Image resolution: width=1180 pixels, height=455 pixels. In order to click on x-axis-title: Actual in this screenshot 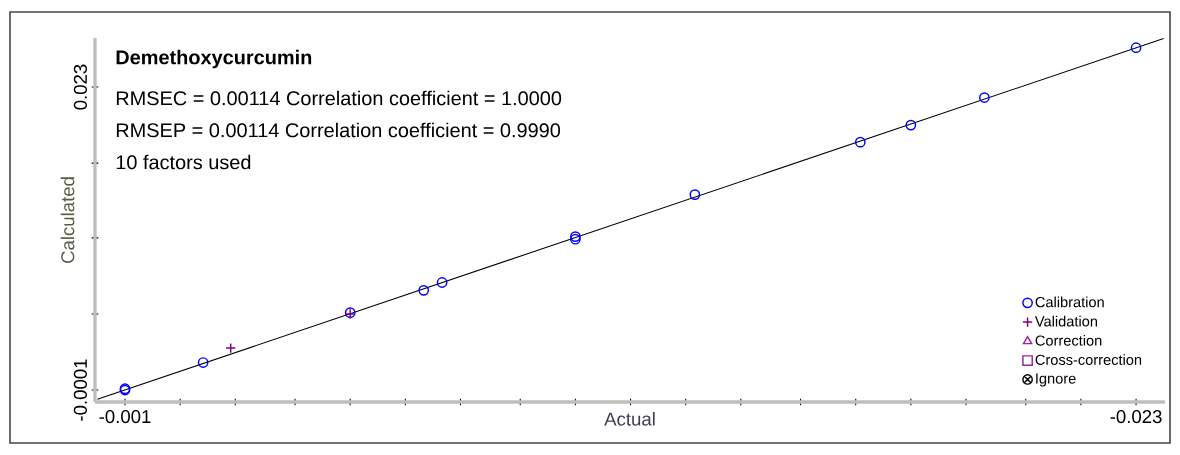, I will do `click(629, 419)`.